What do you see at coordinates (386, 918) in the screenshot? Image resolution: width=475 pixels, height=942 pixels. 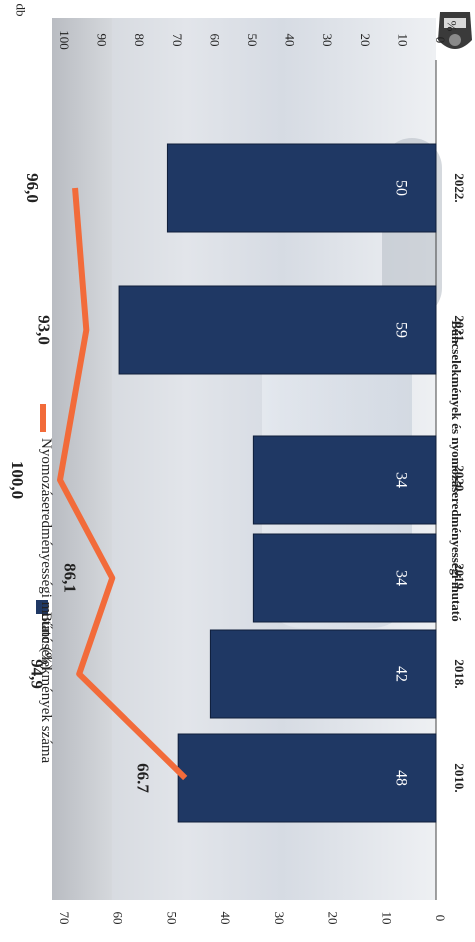 I see `left-tick-label: 10` at bounding box center [386, 918].